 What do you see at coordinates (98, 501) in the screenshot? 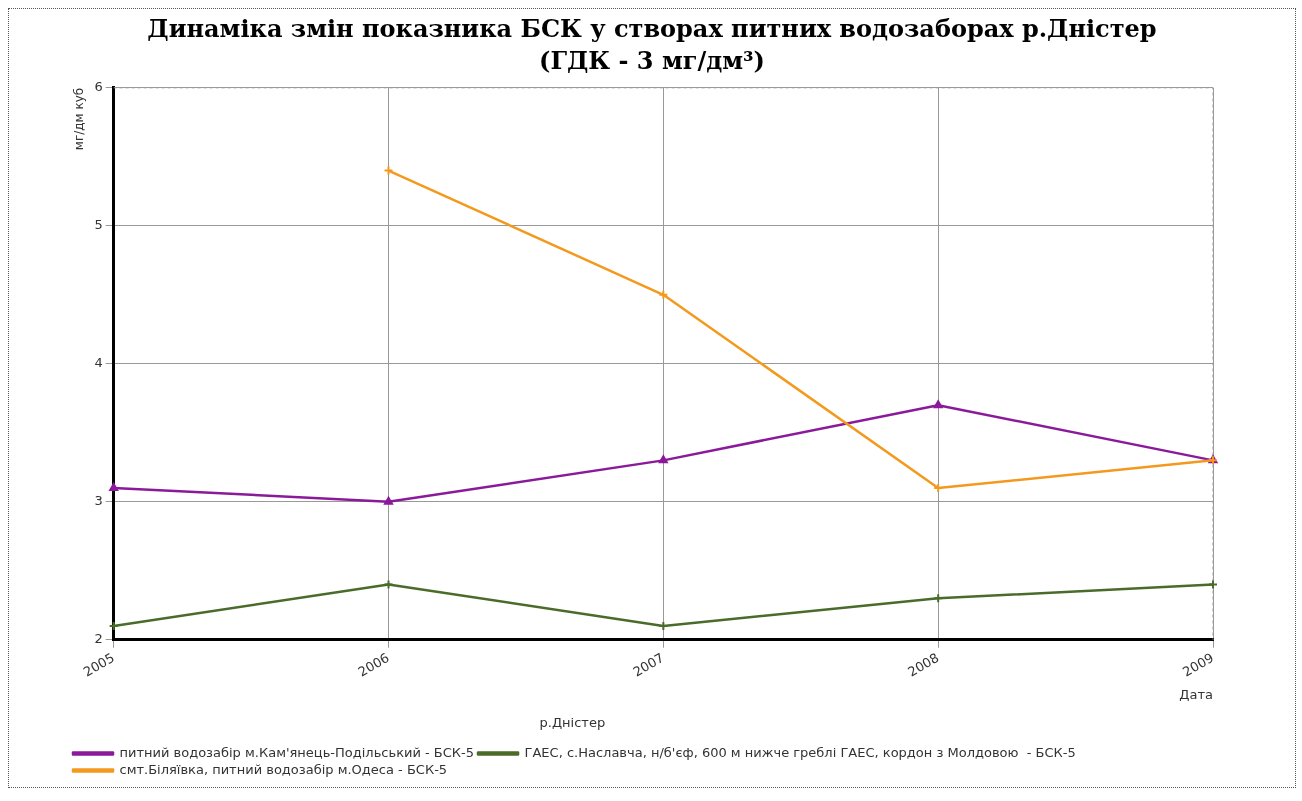
I see `y-tick-label: 3` at bounding box center [98, 501].